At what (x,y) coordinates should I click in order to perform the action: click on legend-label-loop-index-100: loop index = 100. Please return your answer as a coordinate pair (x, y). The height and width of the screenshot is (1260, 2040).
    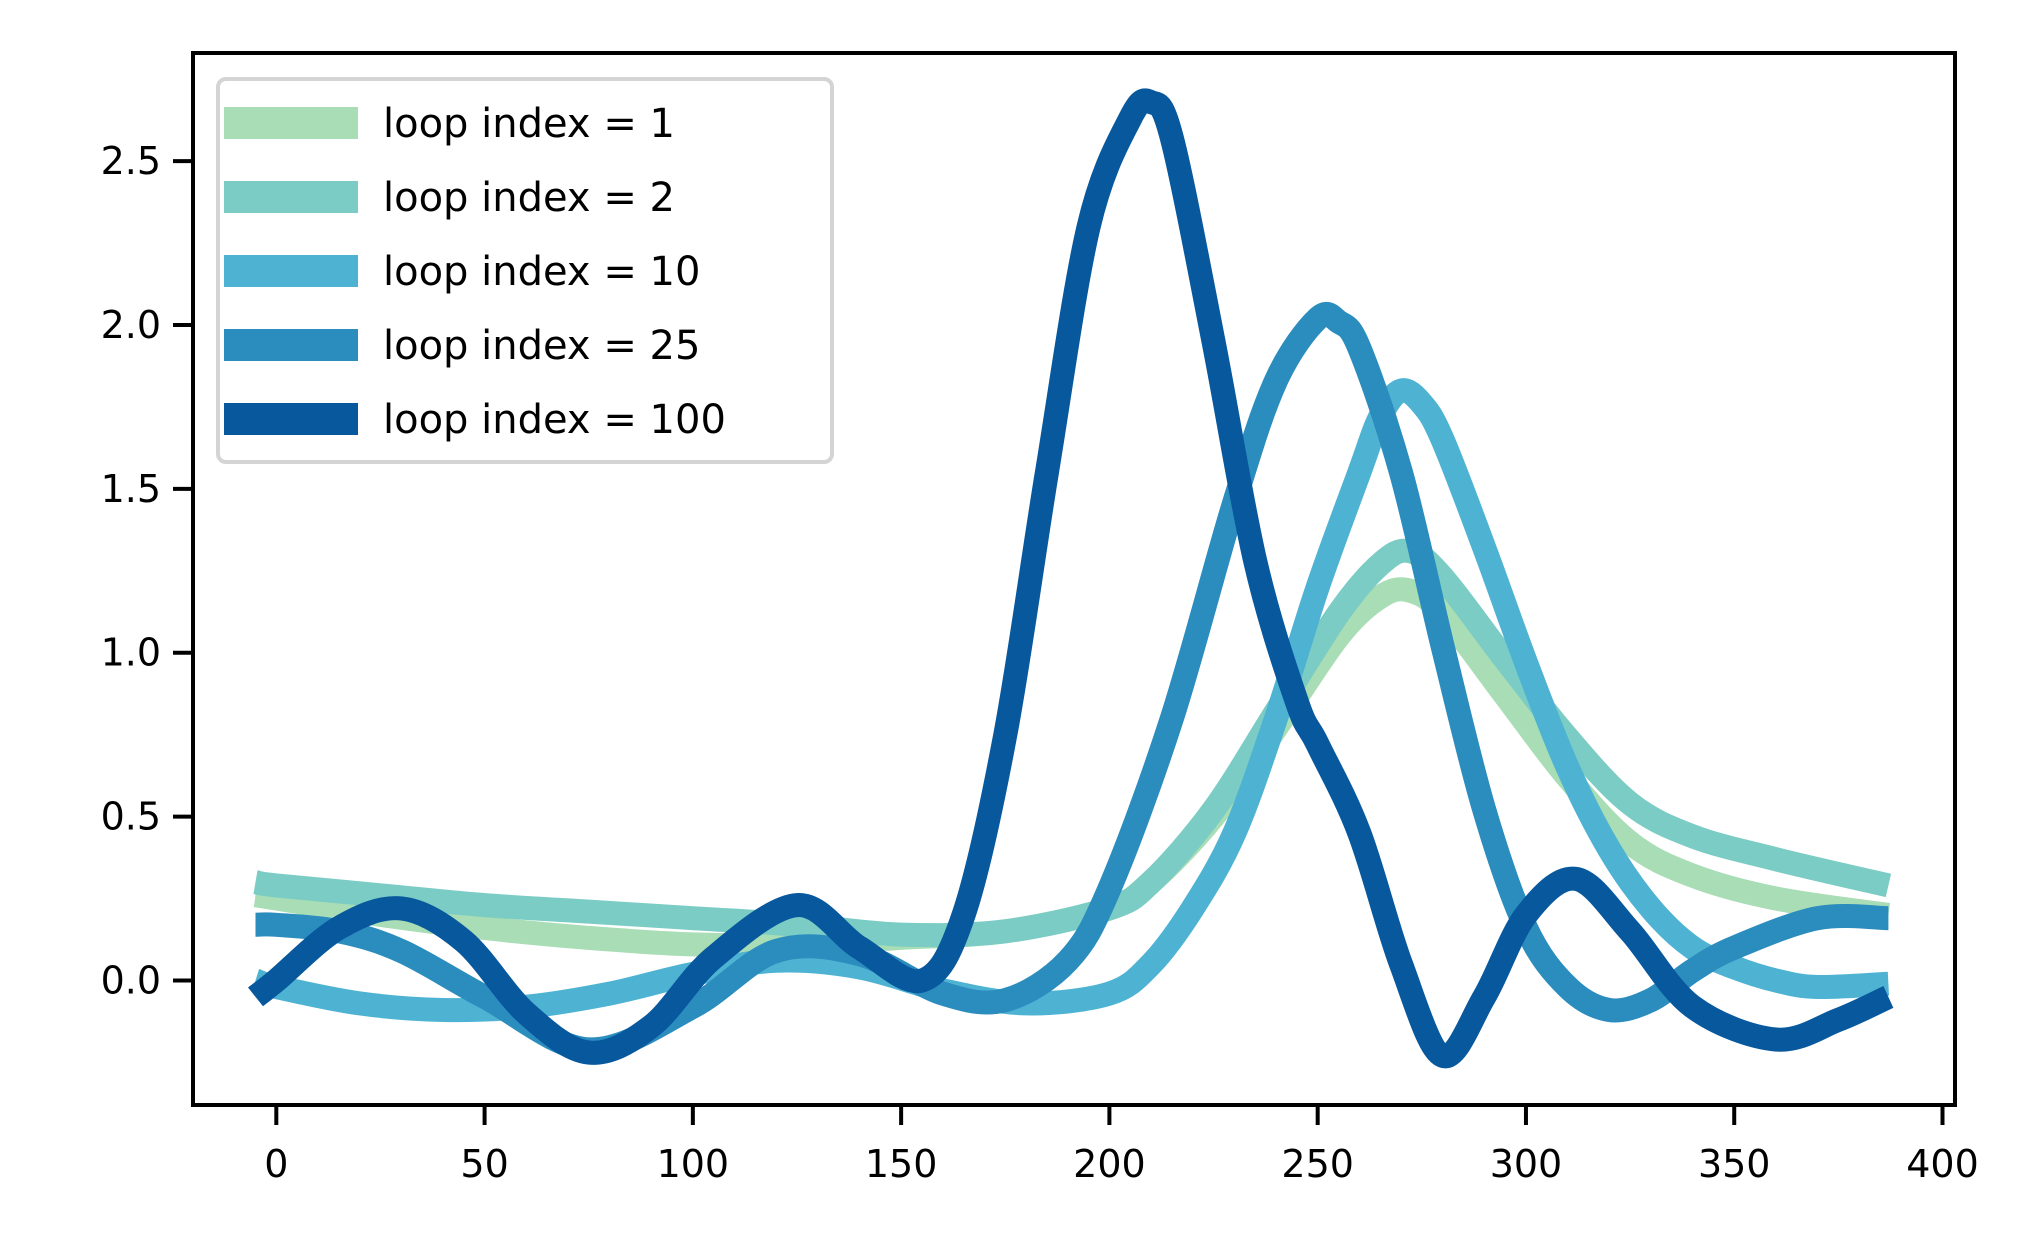
    Looking at the image, I should click on (554, 420).